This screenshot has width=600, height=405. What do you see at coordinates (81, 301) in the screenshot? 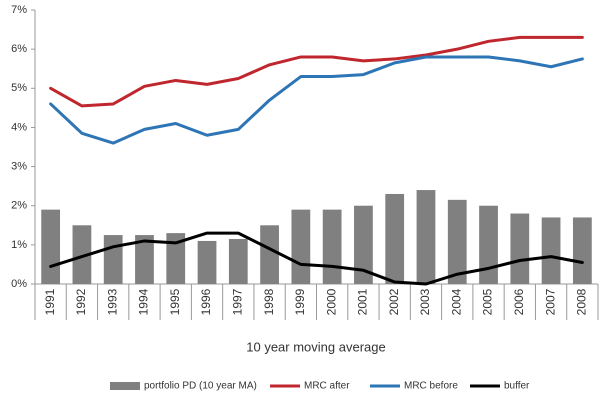
I see `x-tick-label: 1992` at bounding box center [81, 301].